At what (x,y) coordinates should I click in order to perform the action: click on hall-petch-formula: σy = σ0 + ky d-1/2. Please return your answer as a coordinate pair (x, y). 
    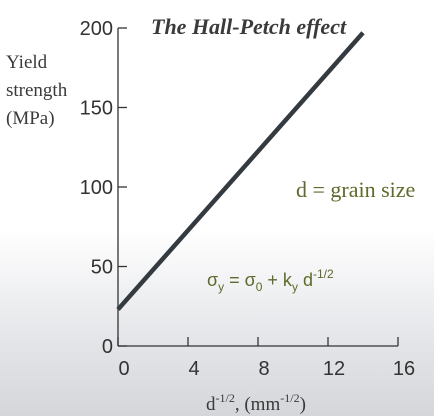
    Looking at the image, I should click on (270, 280).